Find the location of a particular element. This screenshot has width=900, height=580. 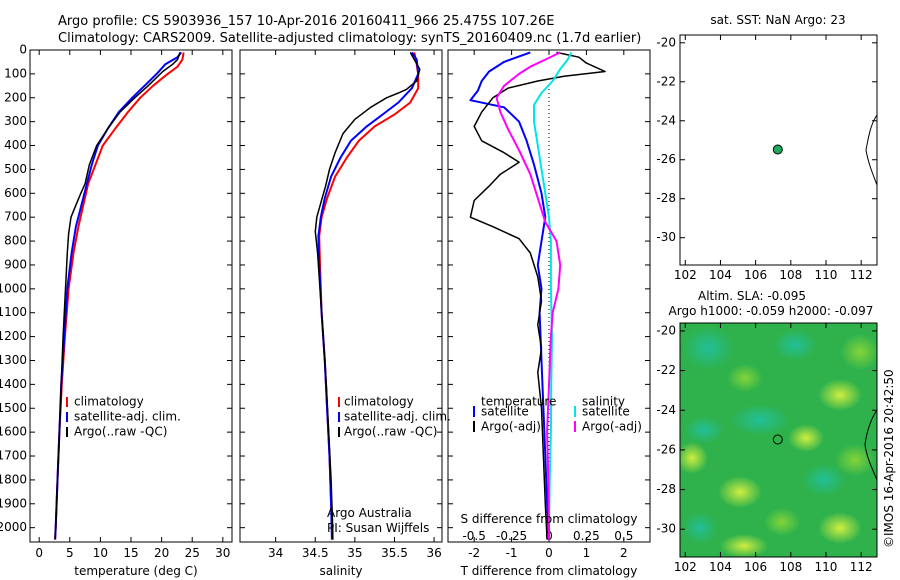

legend-t-argo: Argo(-adj) is located at coordinates (511, 427).